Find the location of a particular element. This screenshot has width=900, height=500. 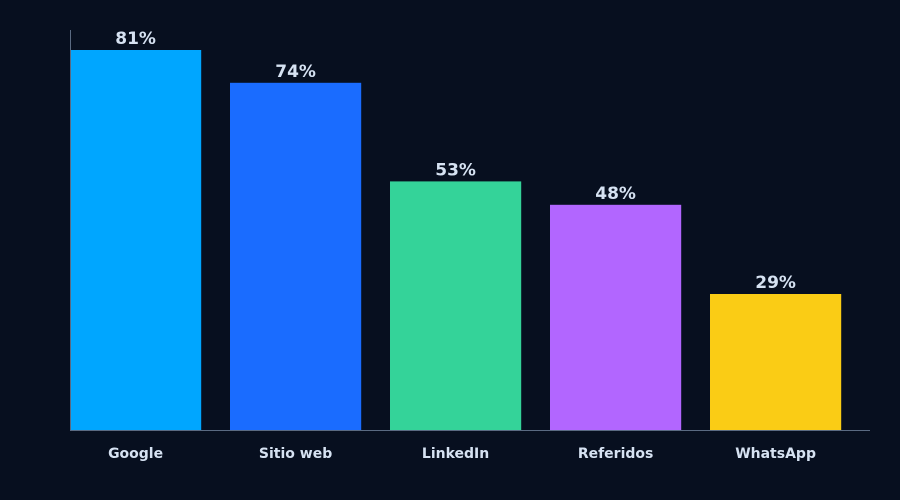

value-label-referidos: 48% is located at coordinates (615, 194).